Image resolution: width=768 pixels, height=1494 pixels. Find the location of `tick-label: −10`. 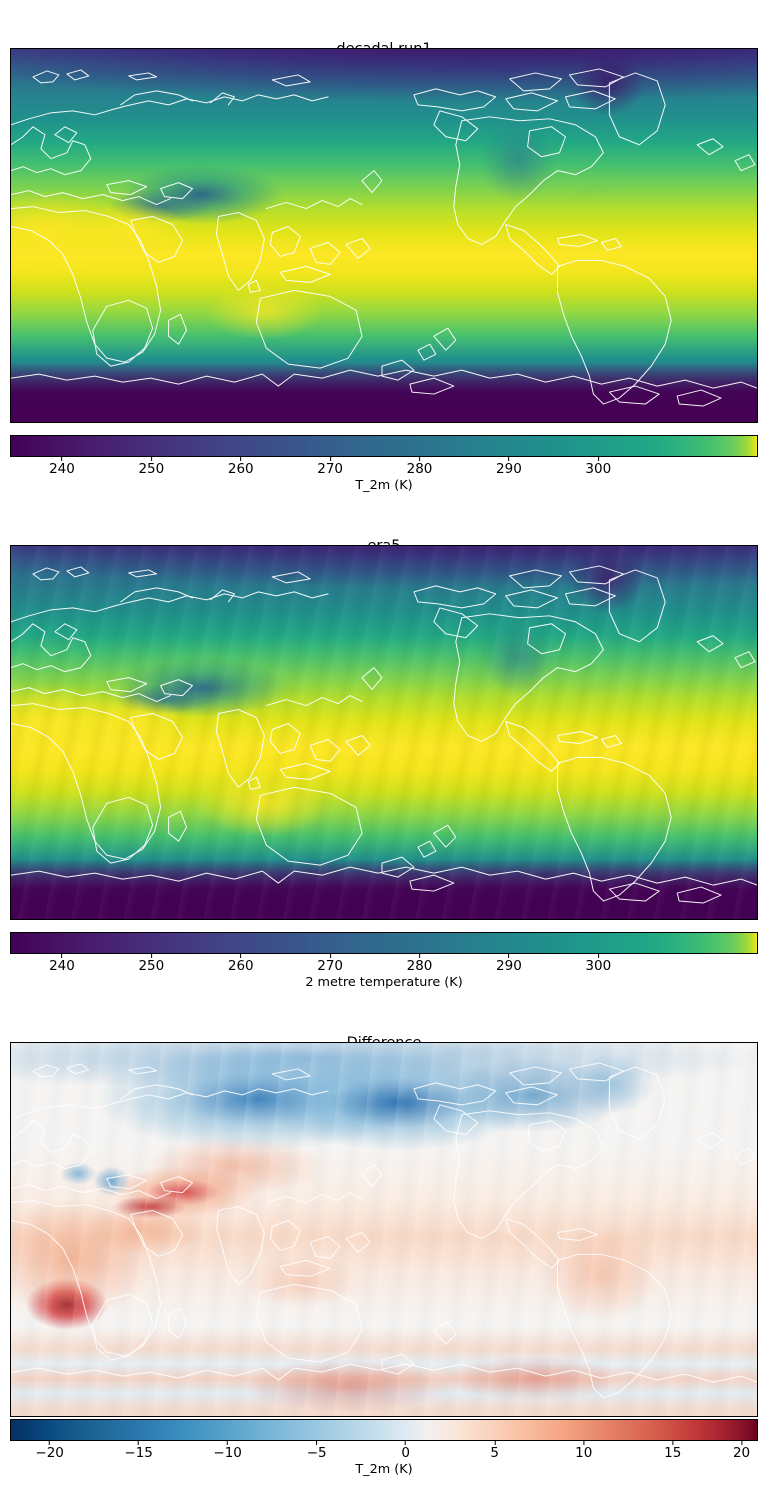

tick-label: −10 is located at coordinates (227, 1453).